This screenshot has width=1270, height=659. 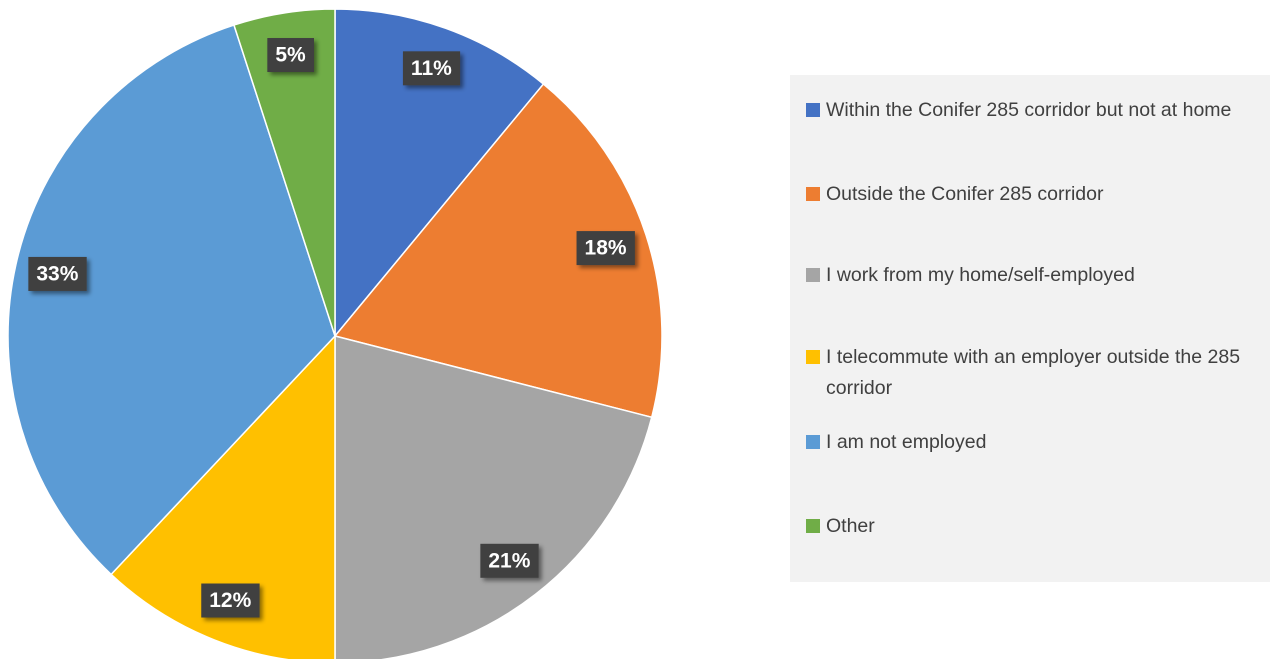 What do you see at coordinates (980, 275) in the screenshot?
I see `legend-label: I work from my home/self-employed` at bounding box center [980, 275].